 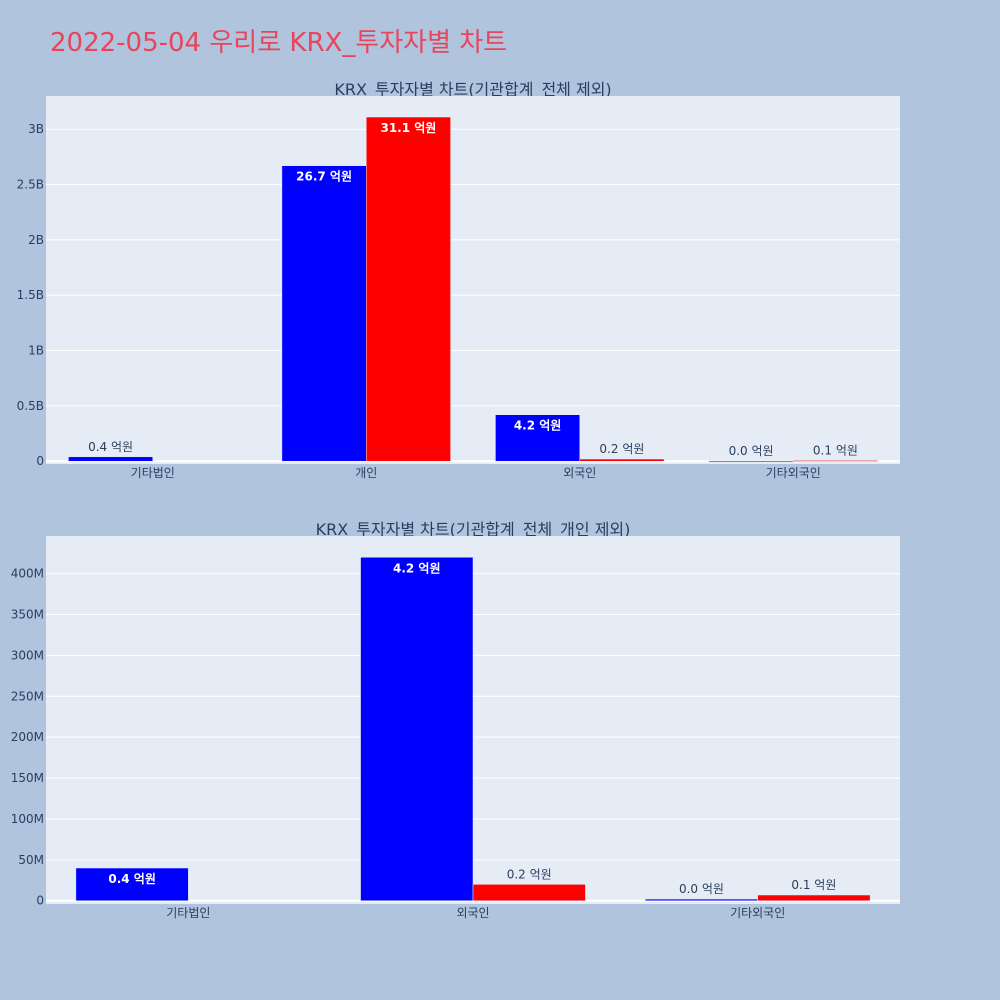 What do you see at coordinates (27, 778) in the screenshot?
I see `y-tick-label: 150M` at bounding box center [27, 778].